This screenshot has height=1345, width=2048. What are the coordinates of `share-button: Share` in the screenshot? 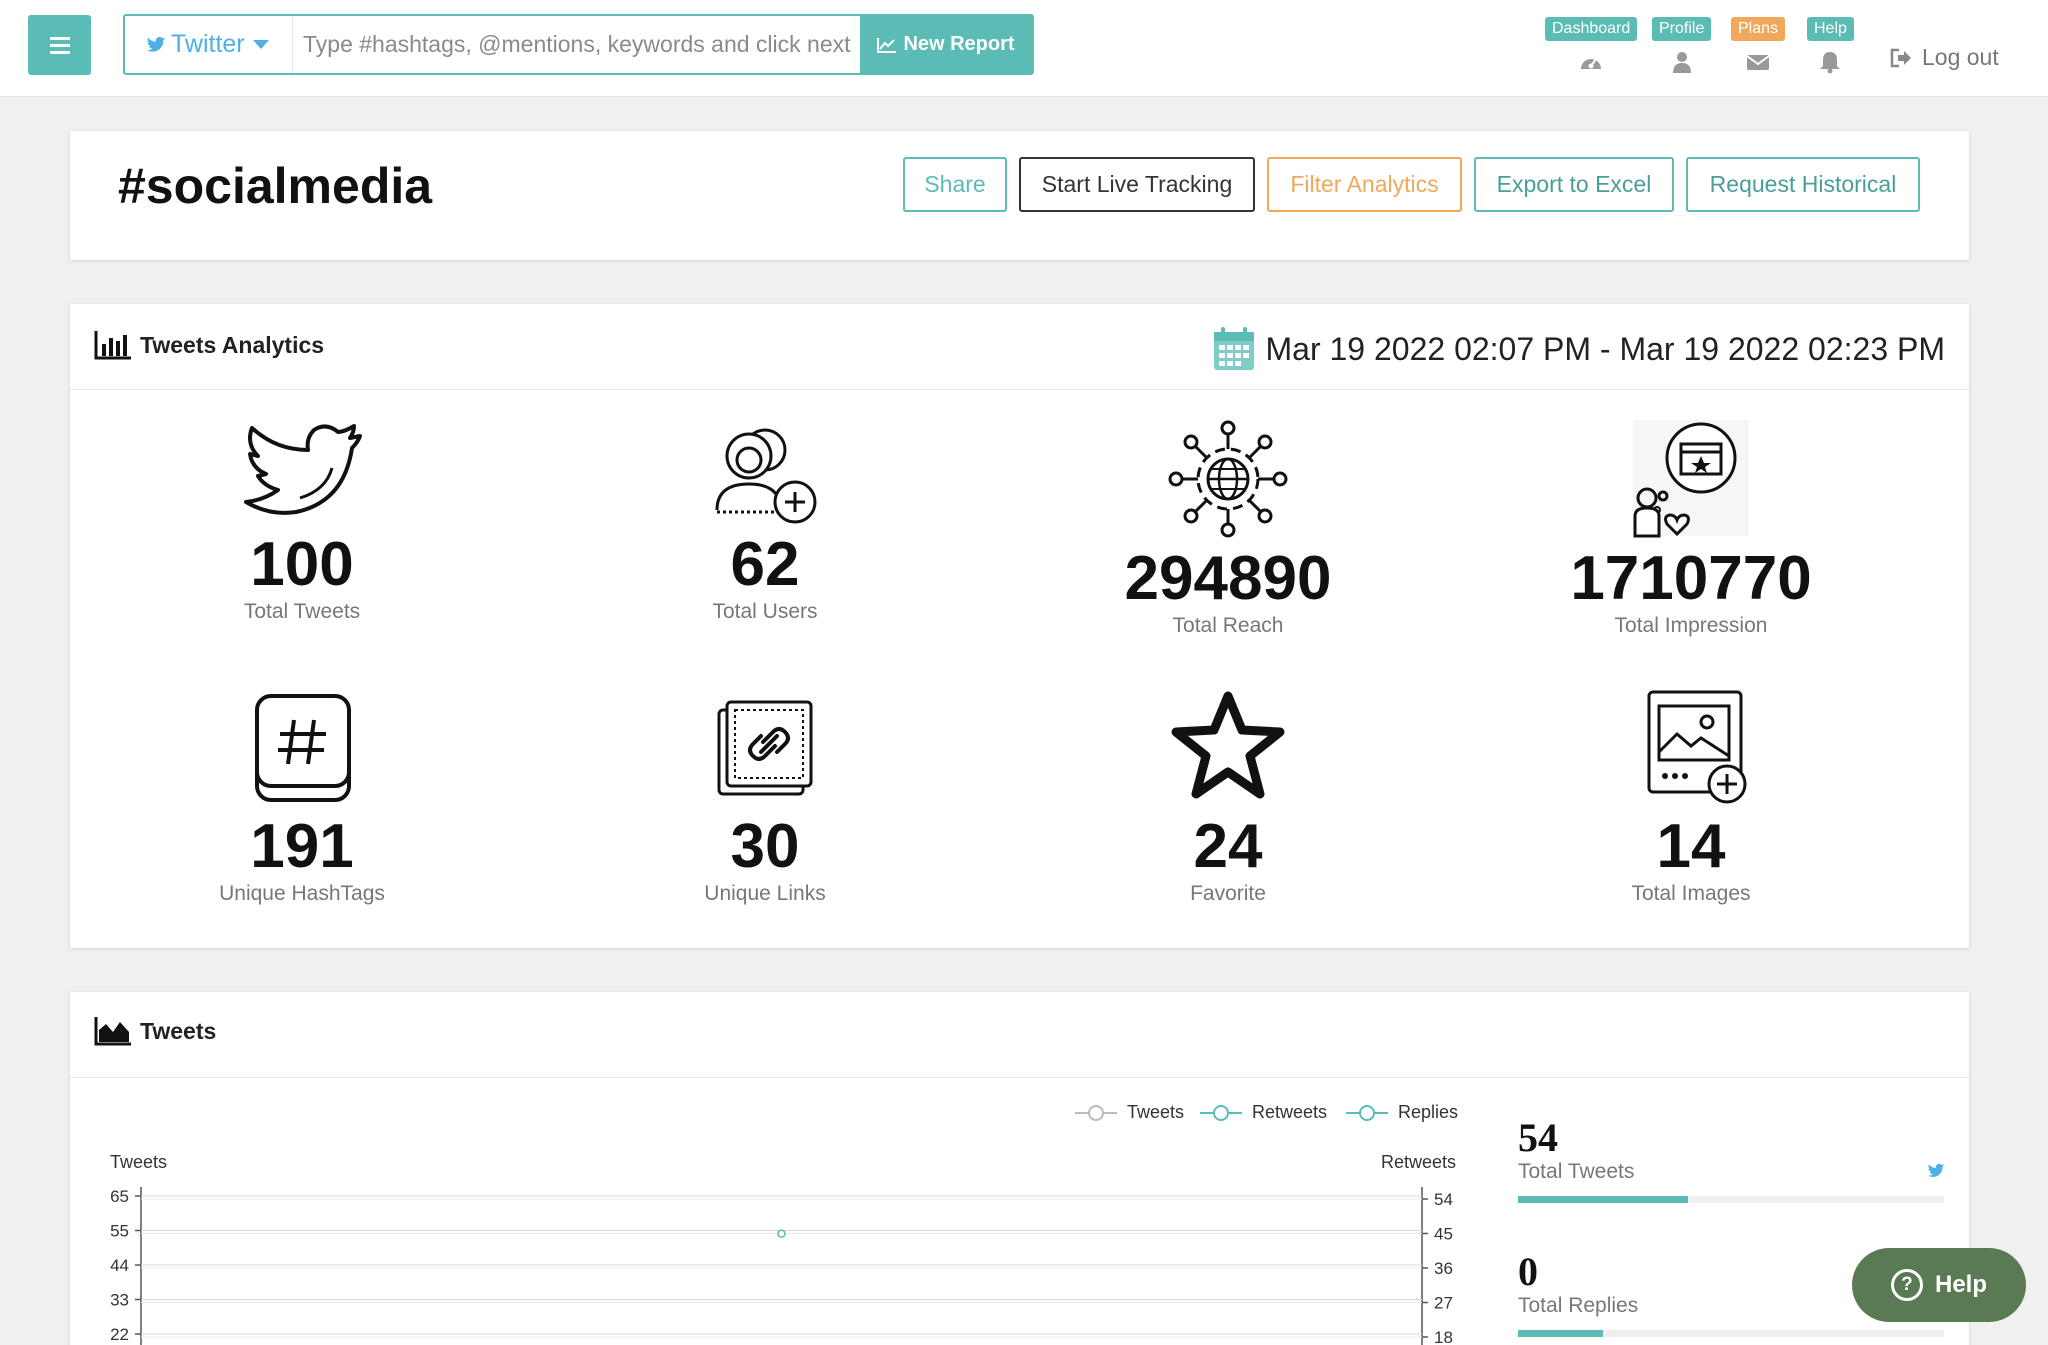 It's located at (955, 184).